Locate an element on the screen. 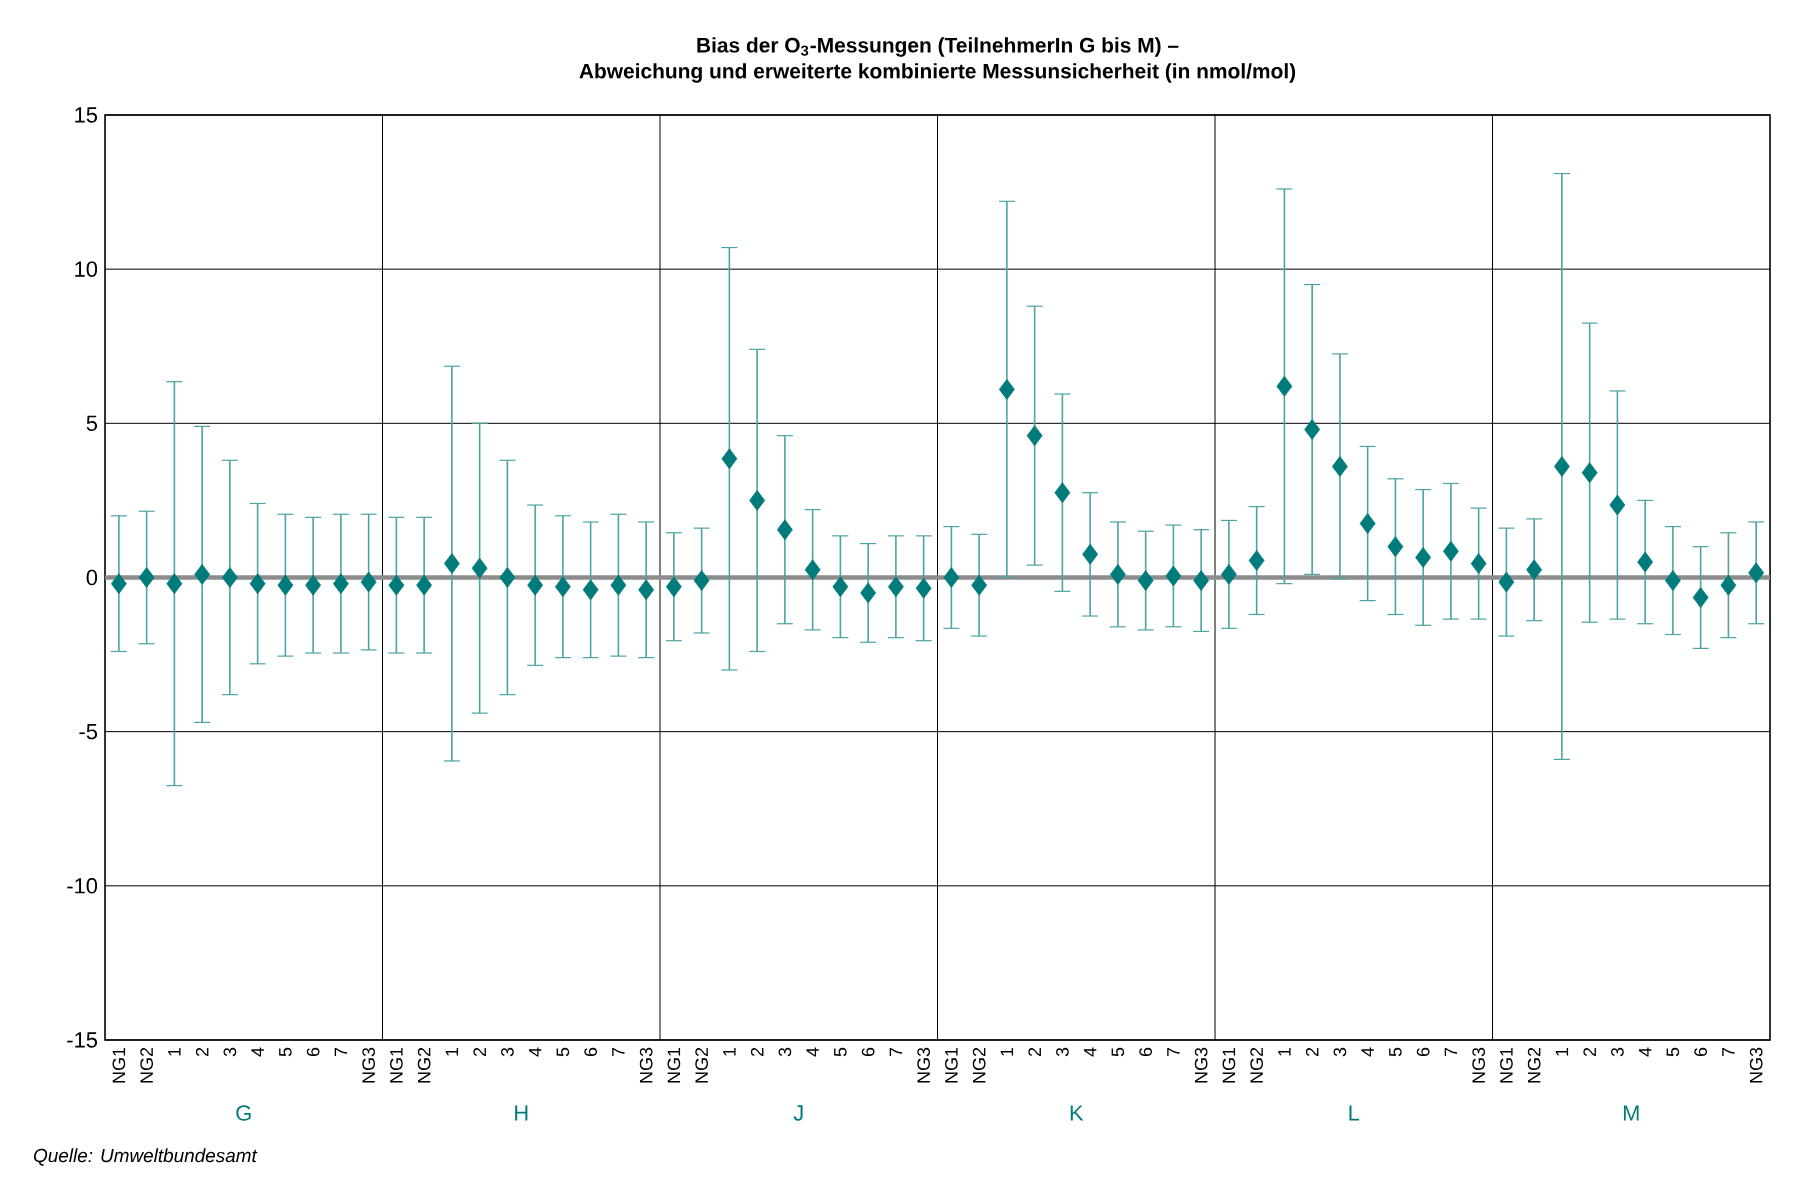 Image resolution: width=1809 pixels, height=1178 pixels. y-tick-label: 5 is located at coordinates (92, 423).